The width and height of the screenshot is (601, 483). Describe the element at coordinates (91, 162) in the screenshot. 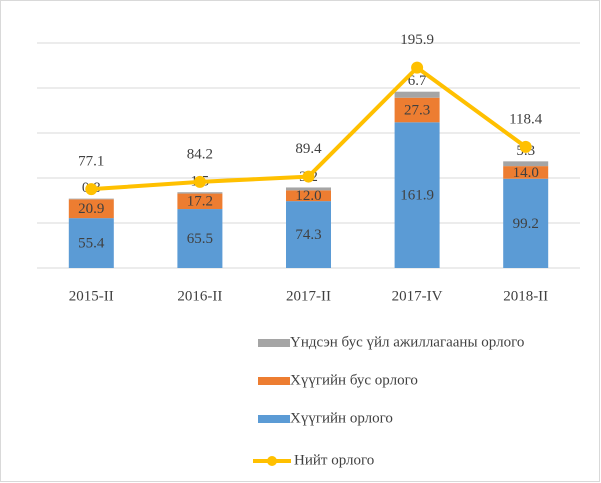

I see `data-label: 77.1` at that location.